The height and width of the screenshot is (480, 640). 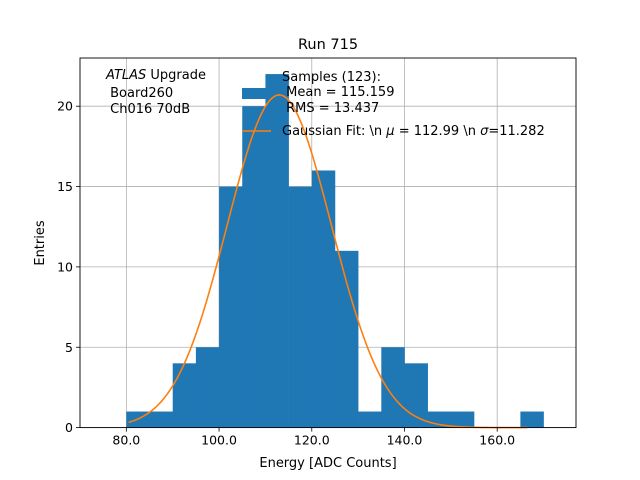 I want to click on x-axis-ticks: 80.0 100.0 120.0 140.0 160.0, so click(x=313, y=437).